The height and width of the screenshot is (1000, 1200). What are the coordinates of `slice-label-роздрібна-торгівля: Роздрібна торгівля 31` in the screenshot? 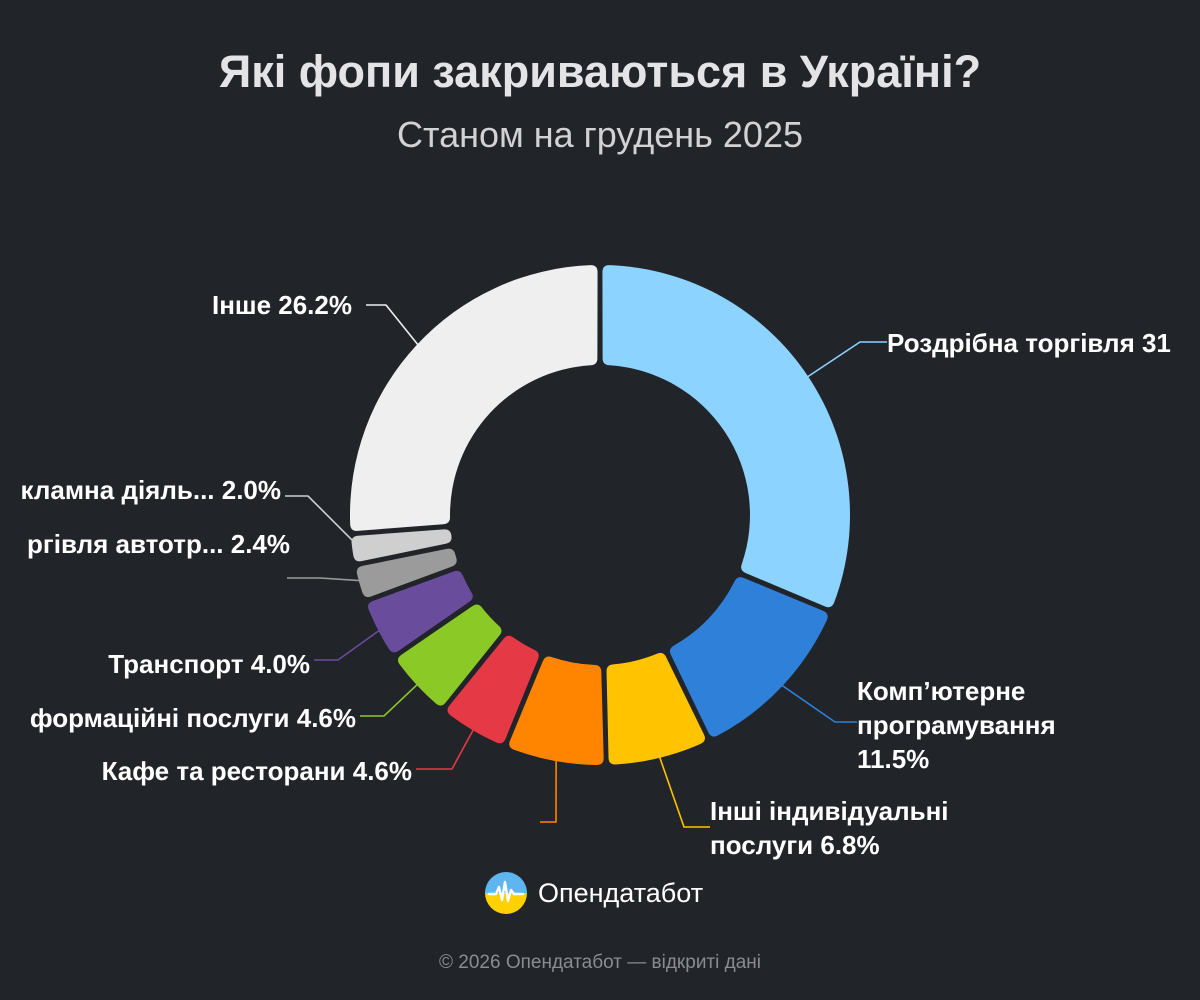 It's located at (1029, 343).